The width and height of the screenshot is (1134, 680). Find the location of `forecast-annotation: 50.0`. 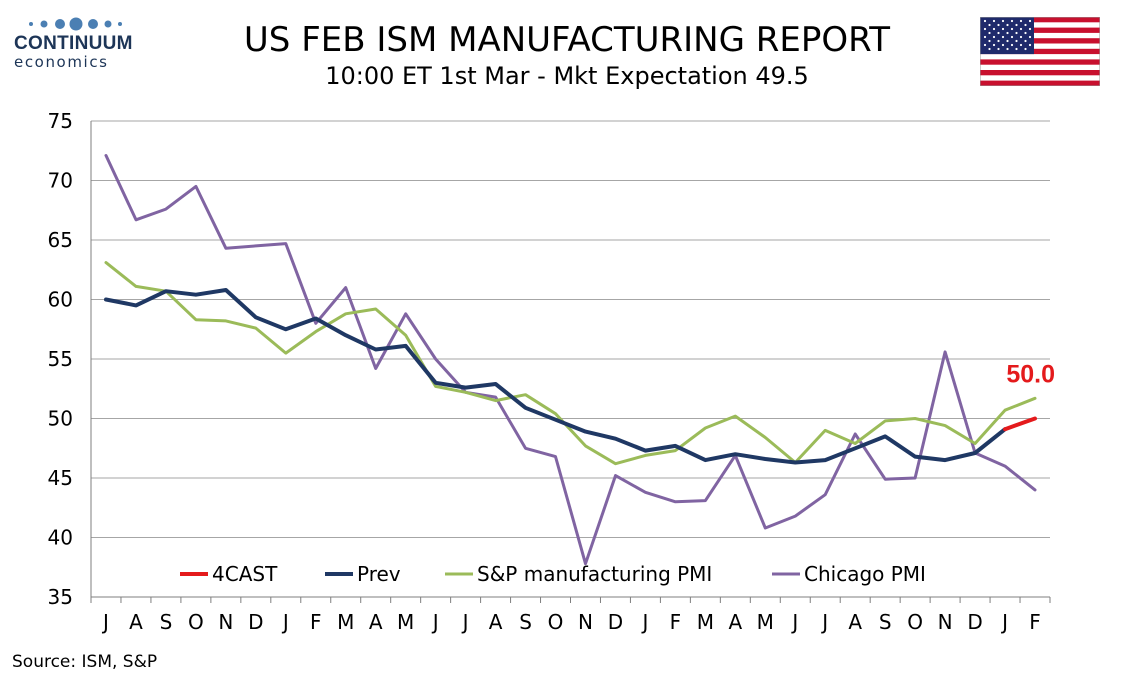

forecast-annotation: 50.0 is located at coordinates (1030, 375).